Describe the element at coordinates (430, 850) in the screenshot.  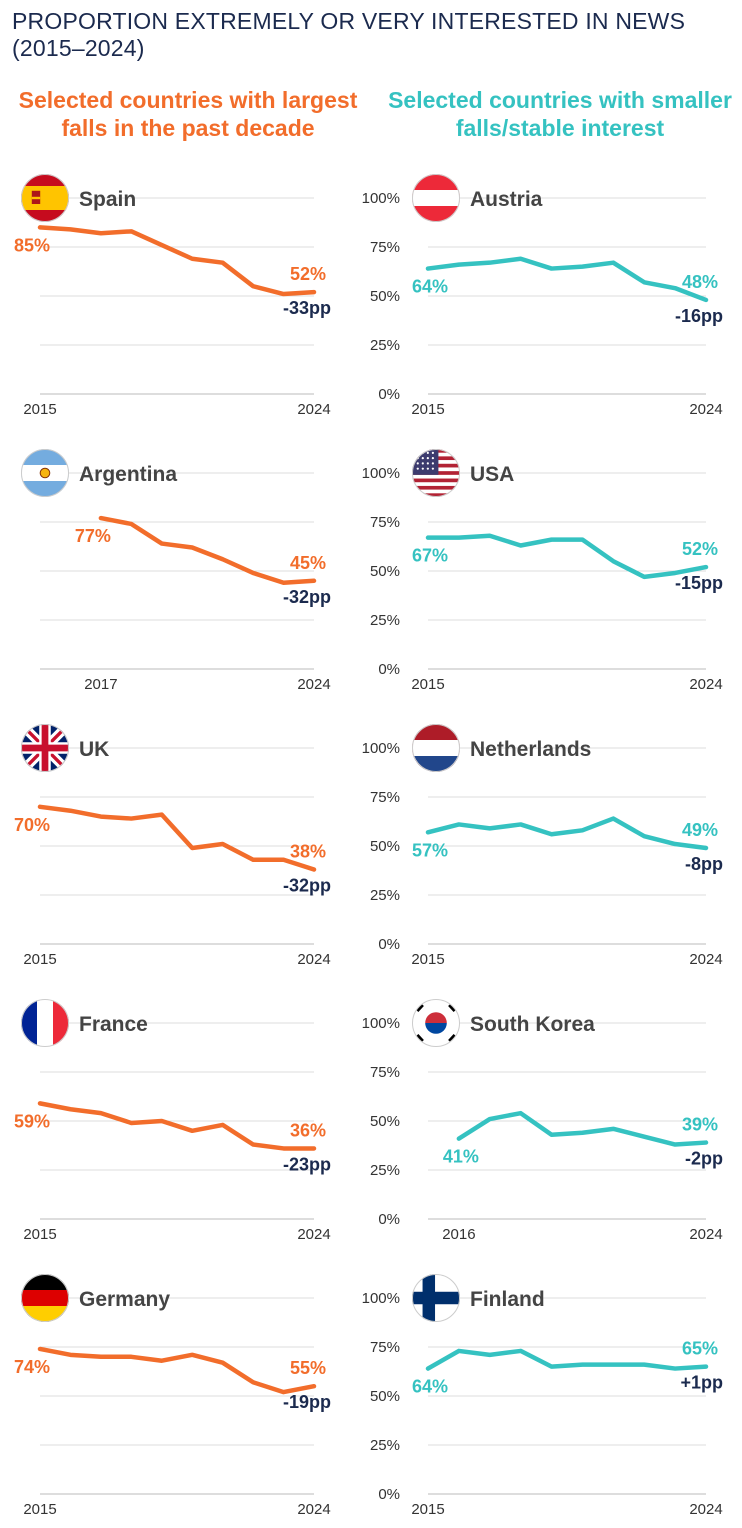
I see `start-value-label: 57%` at that location.